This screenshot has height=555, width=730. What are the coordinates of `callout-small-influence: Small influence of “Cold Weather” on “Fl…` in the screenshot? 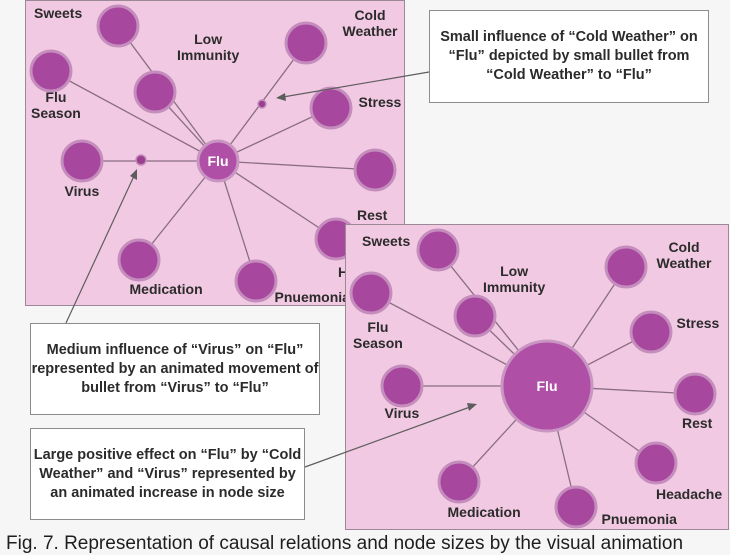 It's located at (569, 56).